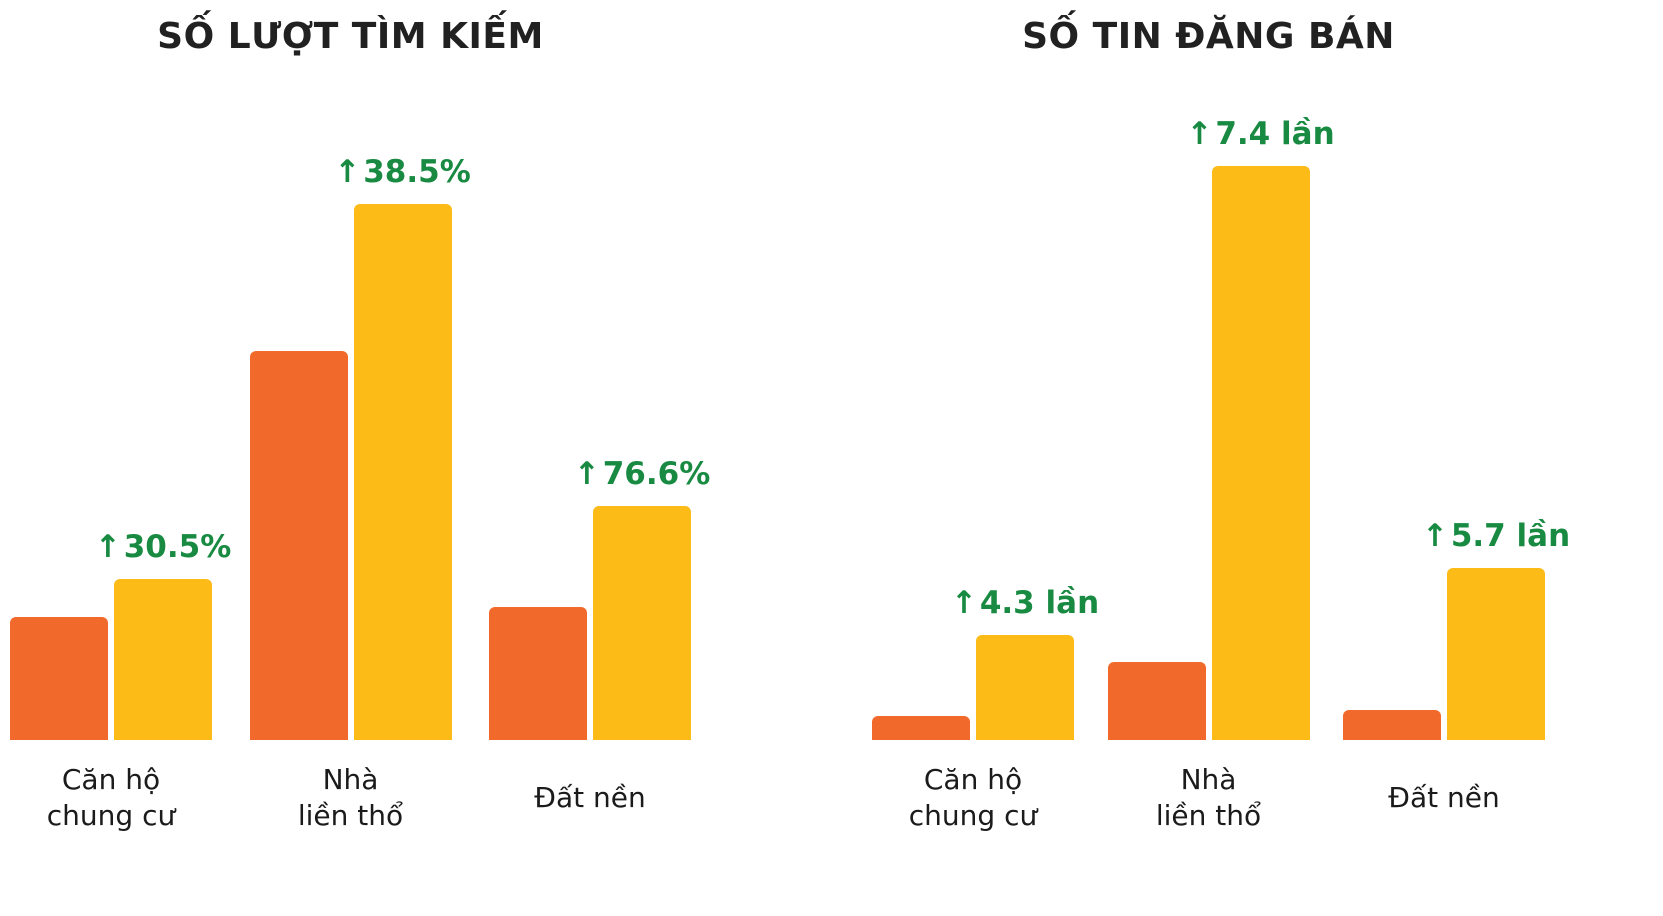 This screenshot has width=1663, height=916. I want to click on bar-group-nha-lien-tho: ↑7.4 lần Nhà liền thổ, so click(1221, 474).